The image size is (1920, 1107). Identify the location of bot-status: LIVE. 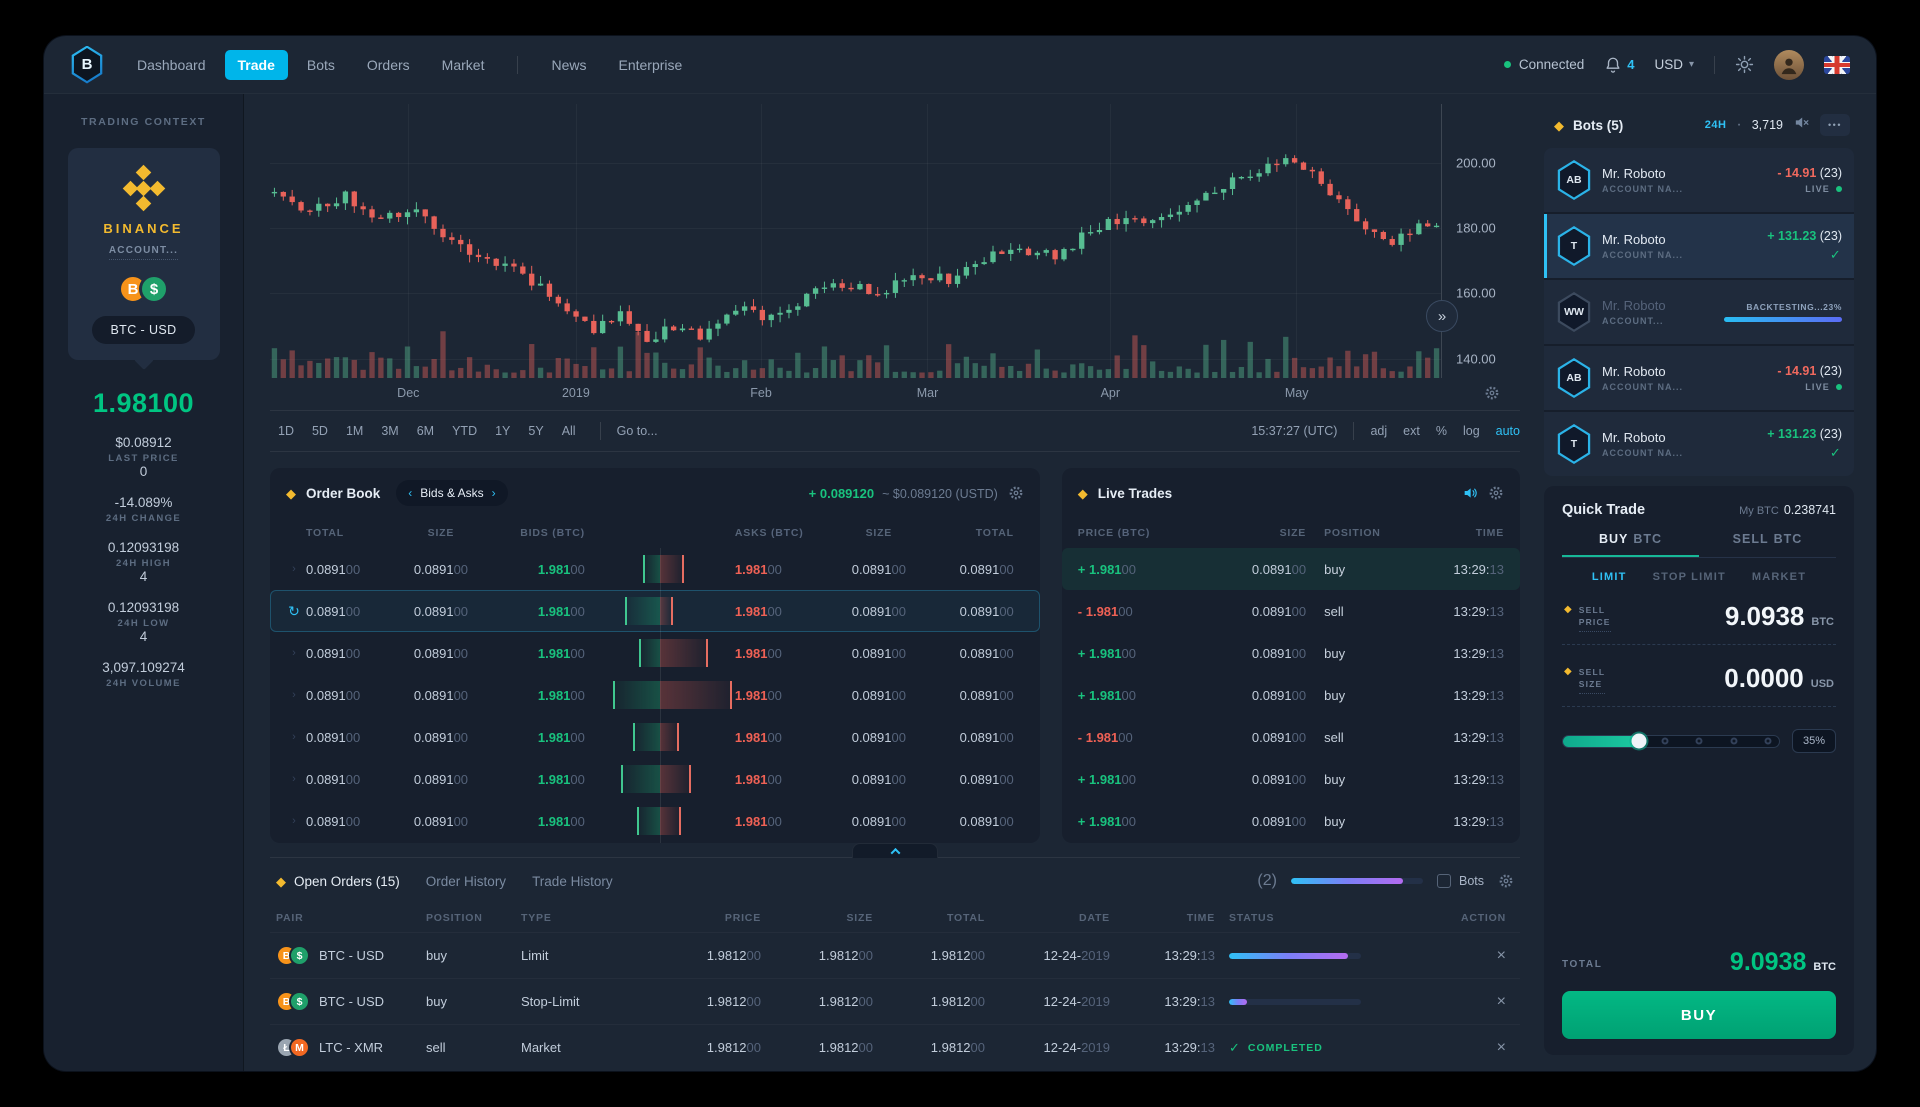
(1809, 189).